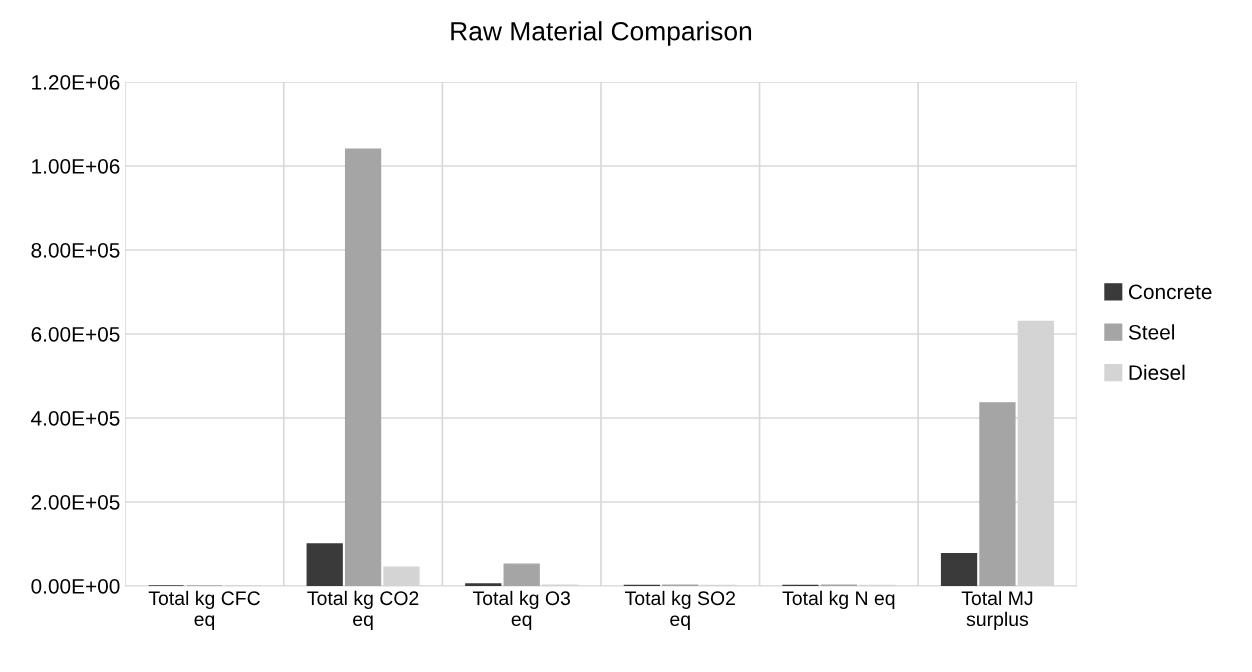 Image resolution: width=1252 pixels, height=672 pixels. What do you see at coordinates (75, 250) in the screenshot?
I see `y-tick-label: 8.00E+05` at bounding box center [75, 250].